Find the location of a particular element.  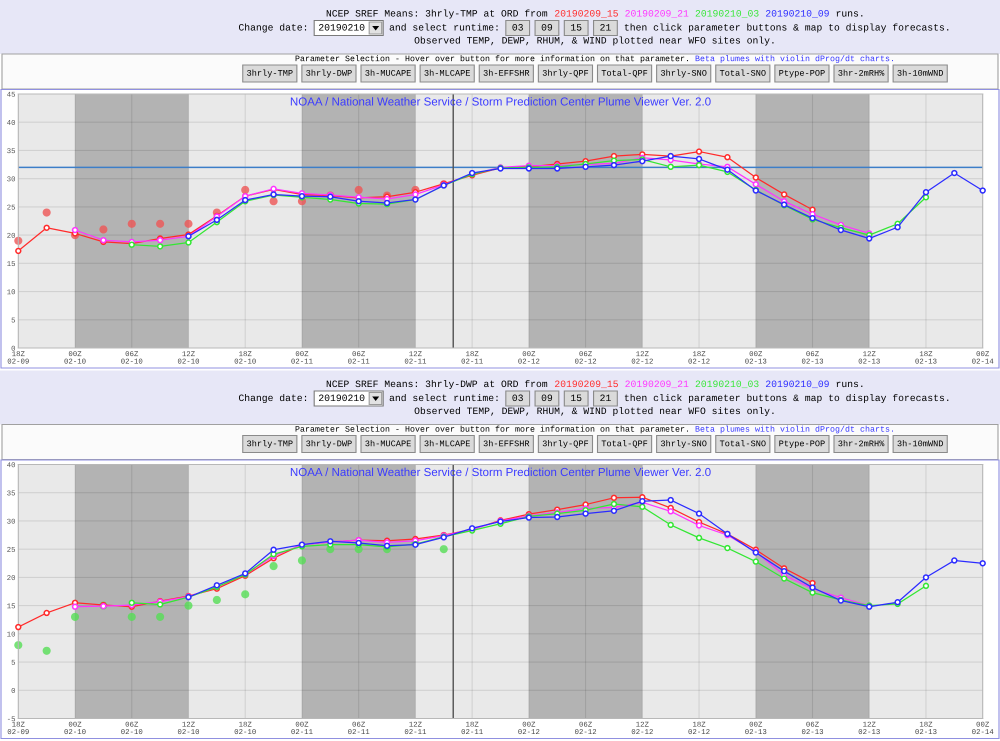

chart-title: NCEP SREF Means: 3hrly-TMP at ORD from is located at coordinates (437, 14).